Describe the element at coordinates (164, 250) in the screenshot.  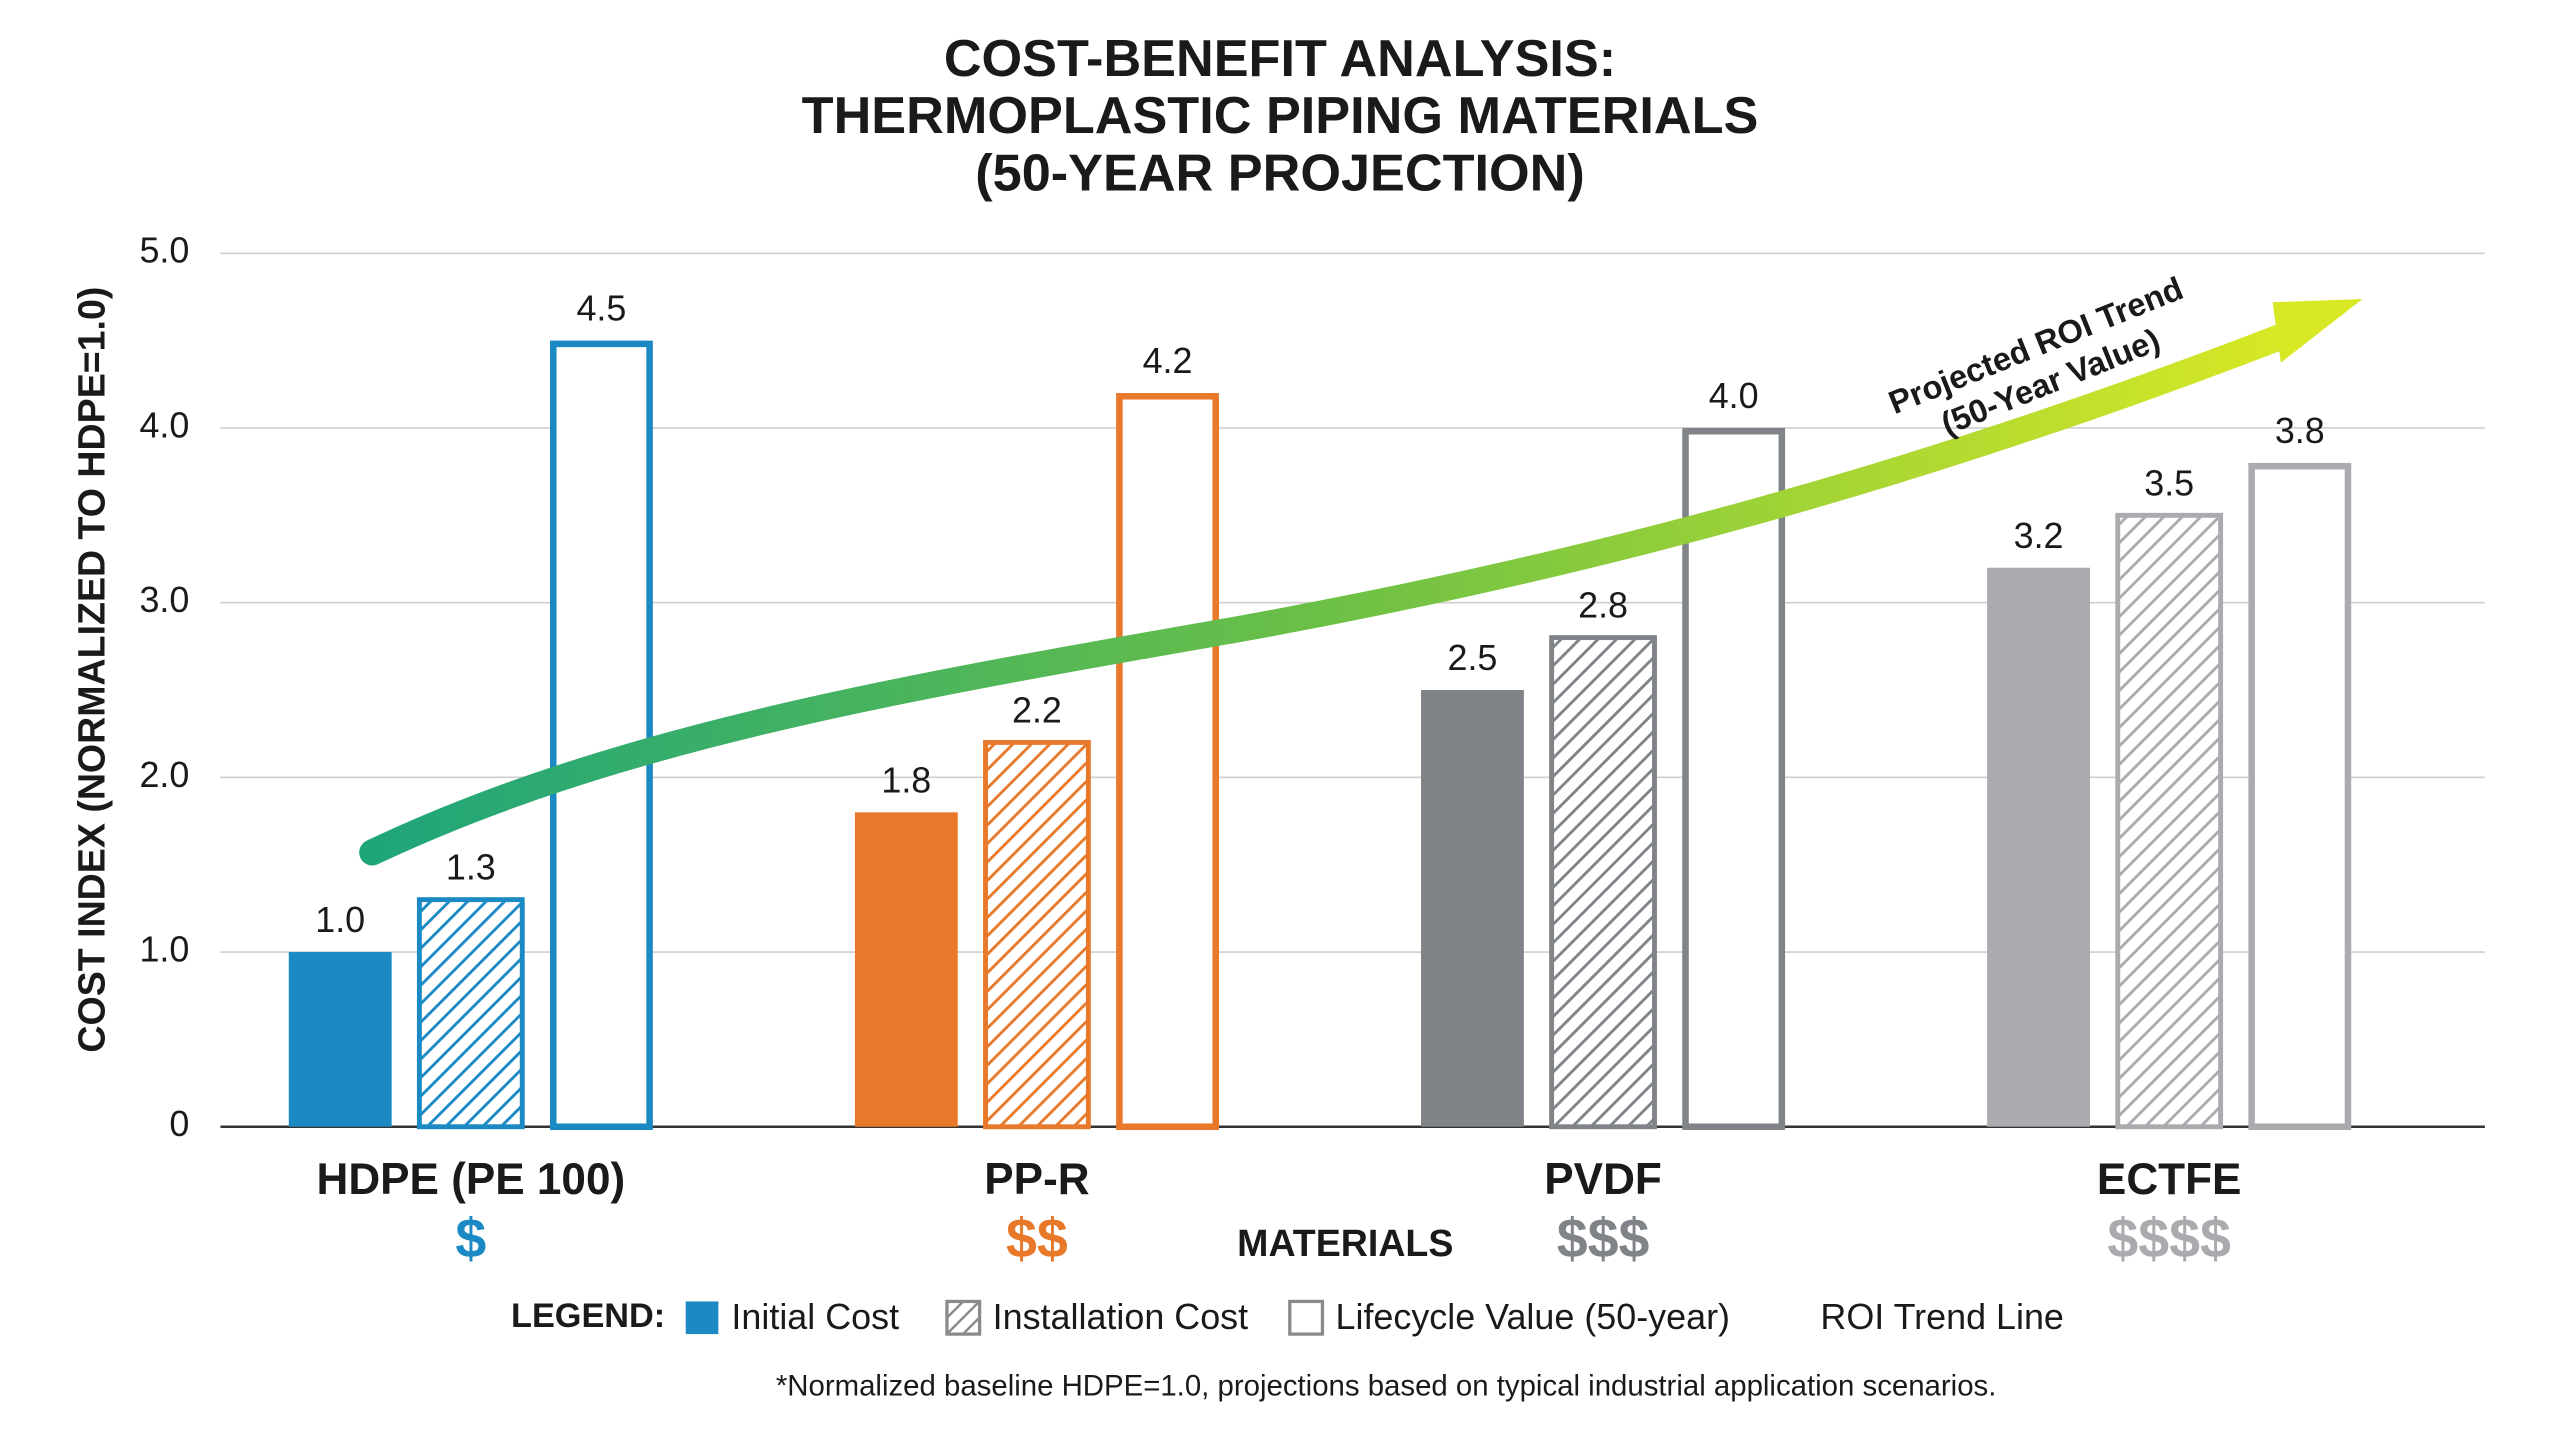
I see `y-tick-label: 5.0` at that location.